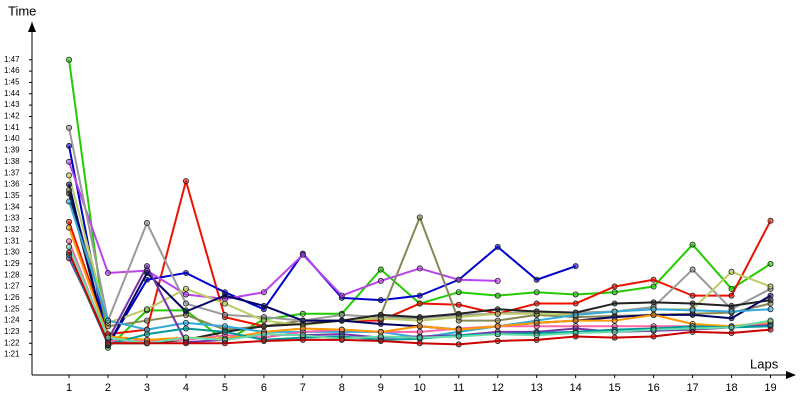  I want to click on y-tick-label: 1:28, so click(12, 274).